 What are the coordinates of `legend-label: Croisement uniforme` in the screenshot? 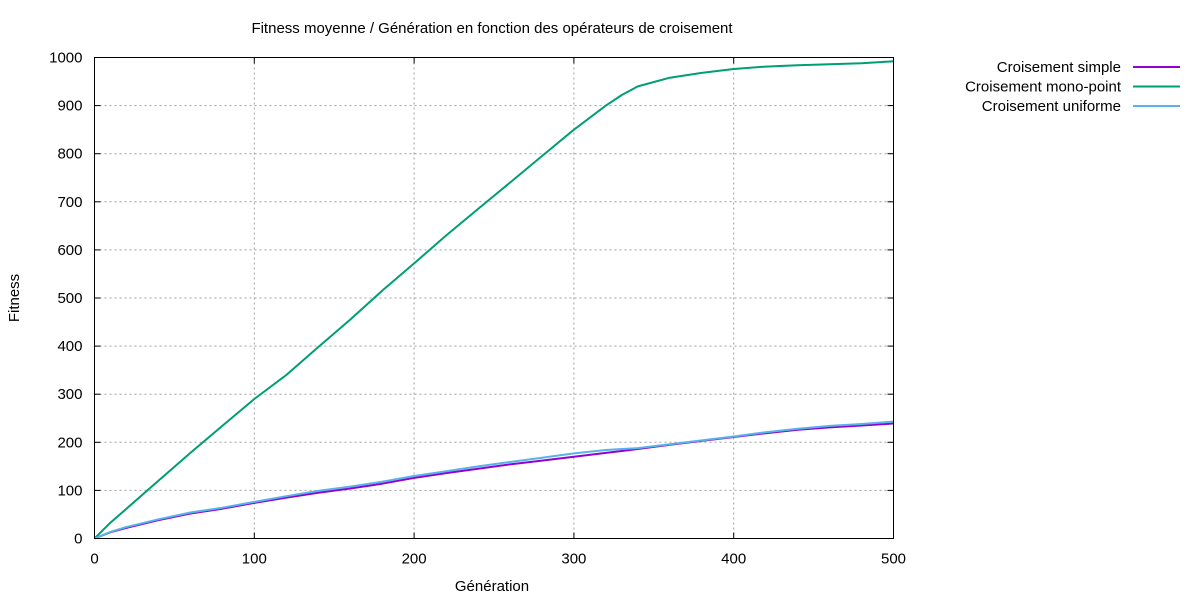 It's located at (1051, 106).